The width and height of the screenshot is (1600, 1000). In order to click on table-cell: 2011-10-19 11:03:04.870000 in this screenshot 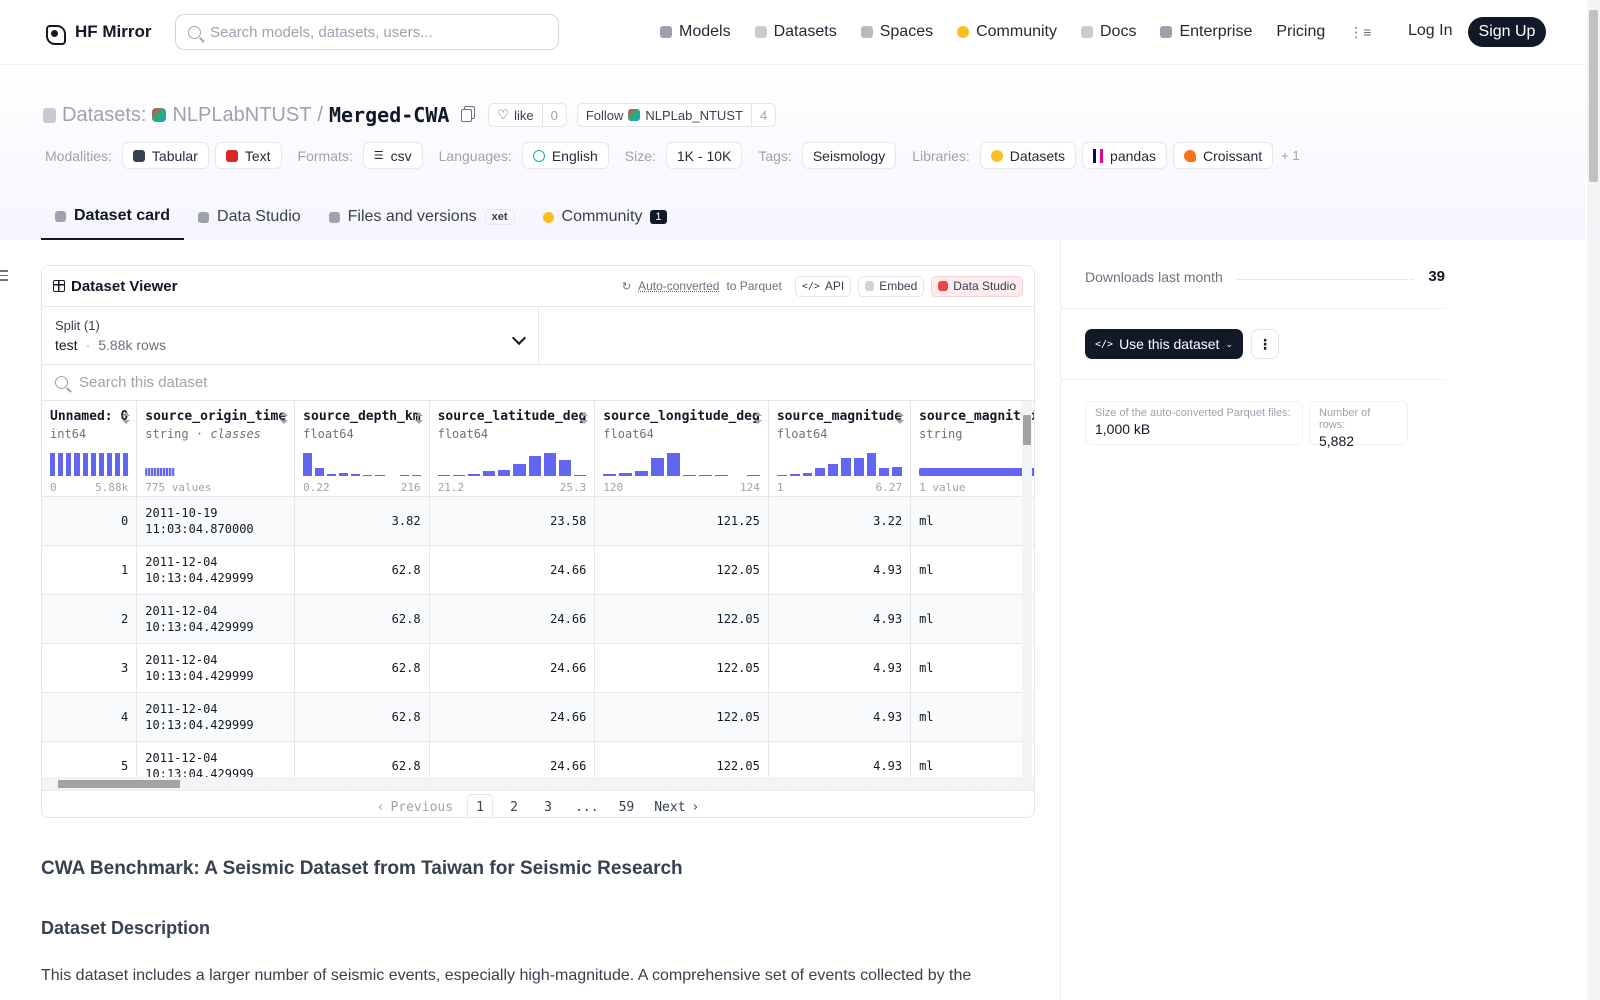, I will do `click(216, 521)`.